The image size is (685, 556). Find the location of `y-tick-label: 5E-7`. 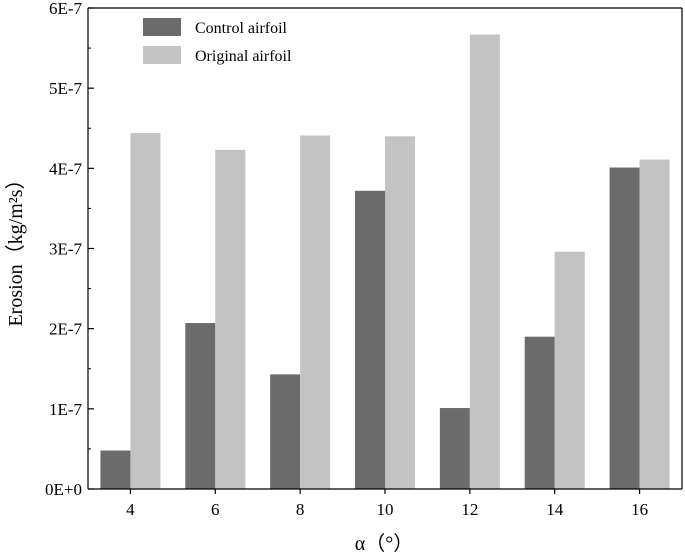

y-tick-label: 5E-7 is located at coordinates (66, 88).